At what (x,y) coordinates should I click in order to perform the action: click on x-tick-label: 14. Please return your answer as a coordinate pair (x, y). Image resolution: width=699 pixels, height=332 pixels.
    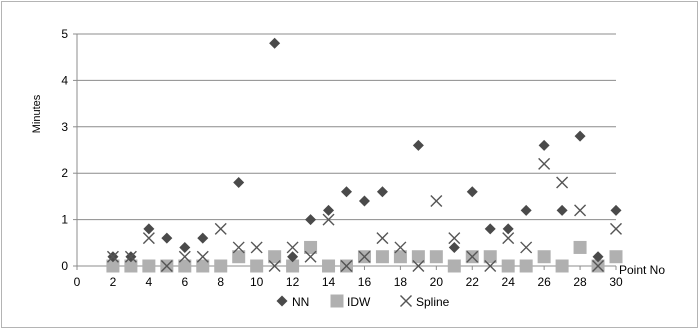
    Looking at the image, I should click on (329, 282).